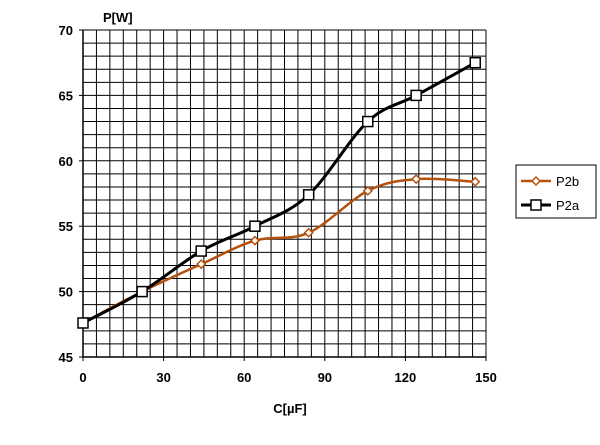  I want to click on legend-box, so click(556, 191).